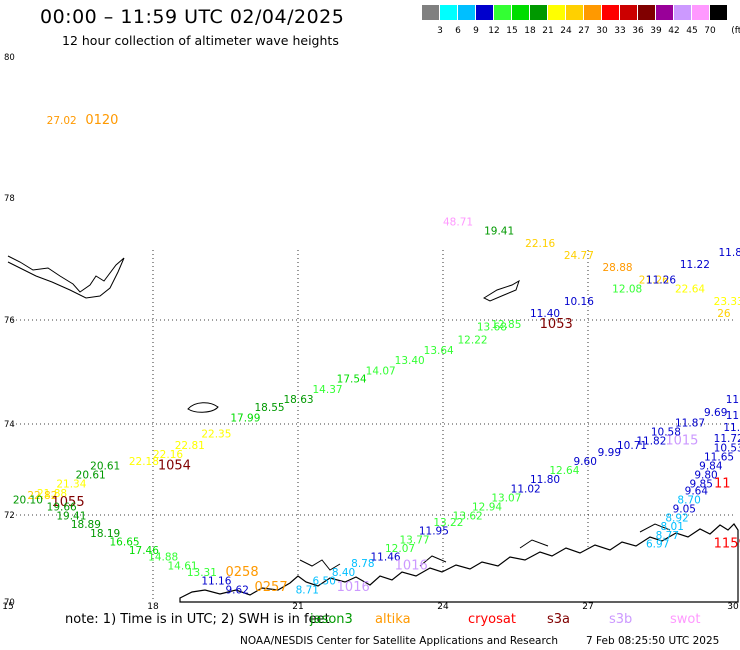 The width and height of the screenshot is (740, 650). Describe the element at coordinates (494, 31) in the screenshot. I see `scale-label: 12` at that location.